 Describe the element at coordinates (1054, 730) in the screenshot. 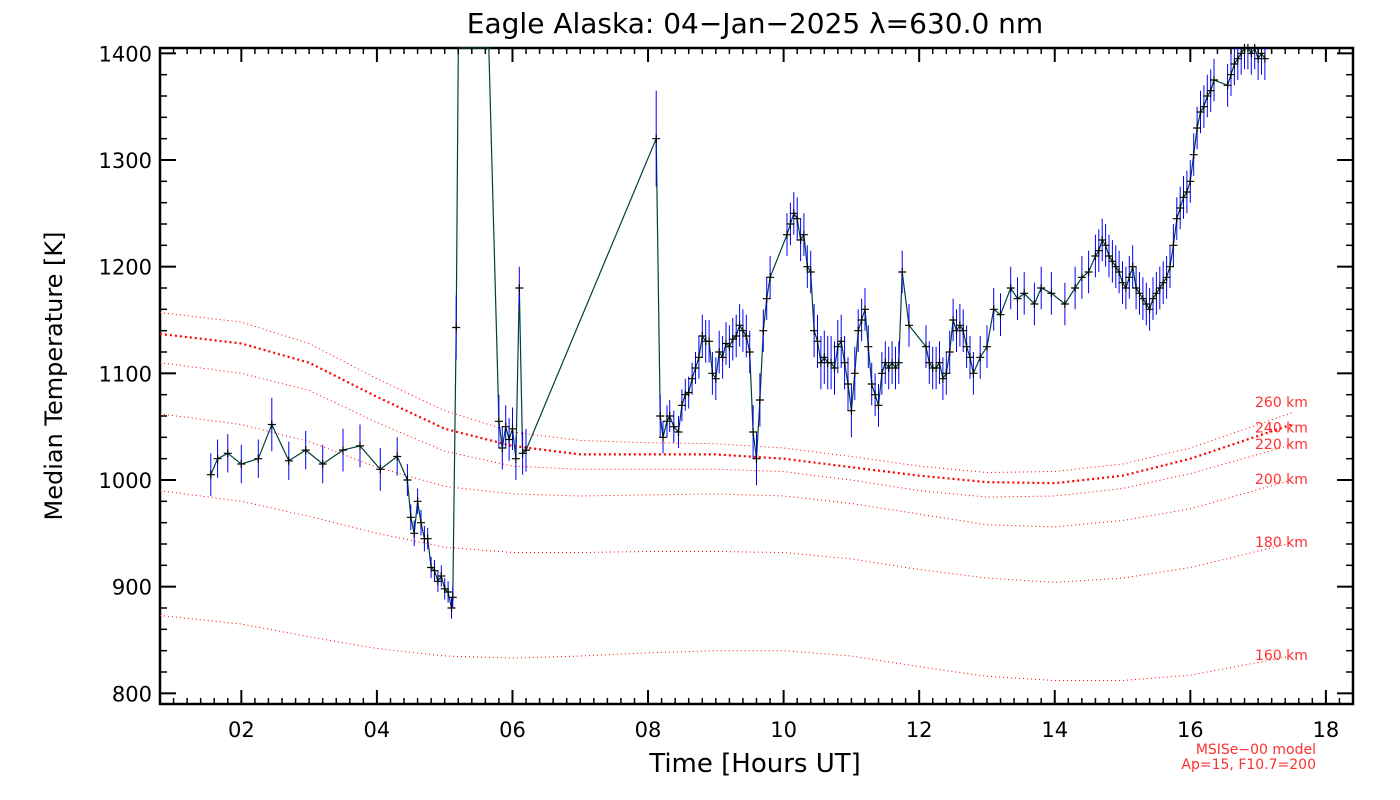

I see `x-tick-label: 14` at that location.